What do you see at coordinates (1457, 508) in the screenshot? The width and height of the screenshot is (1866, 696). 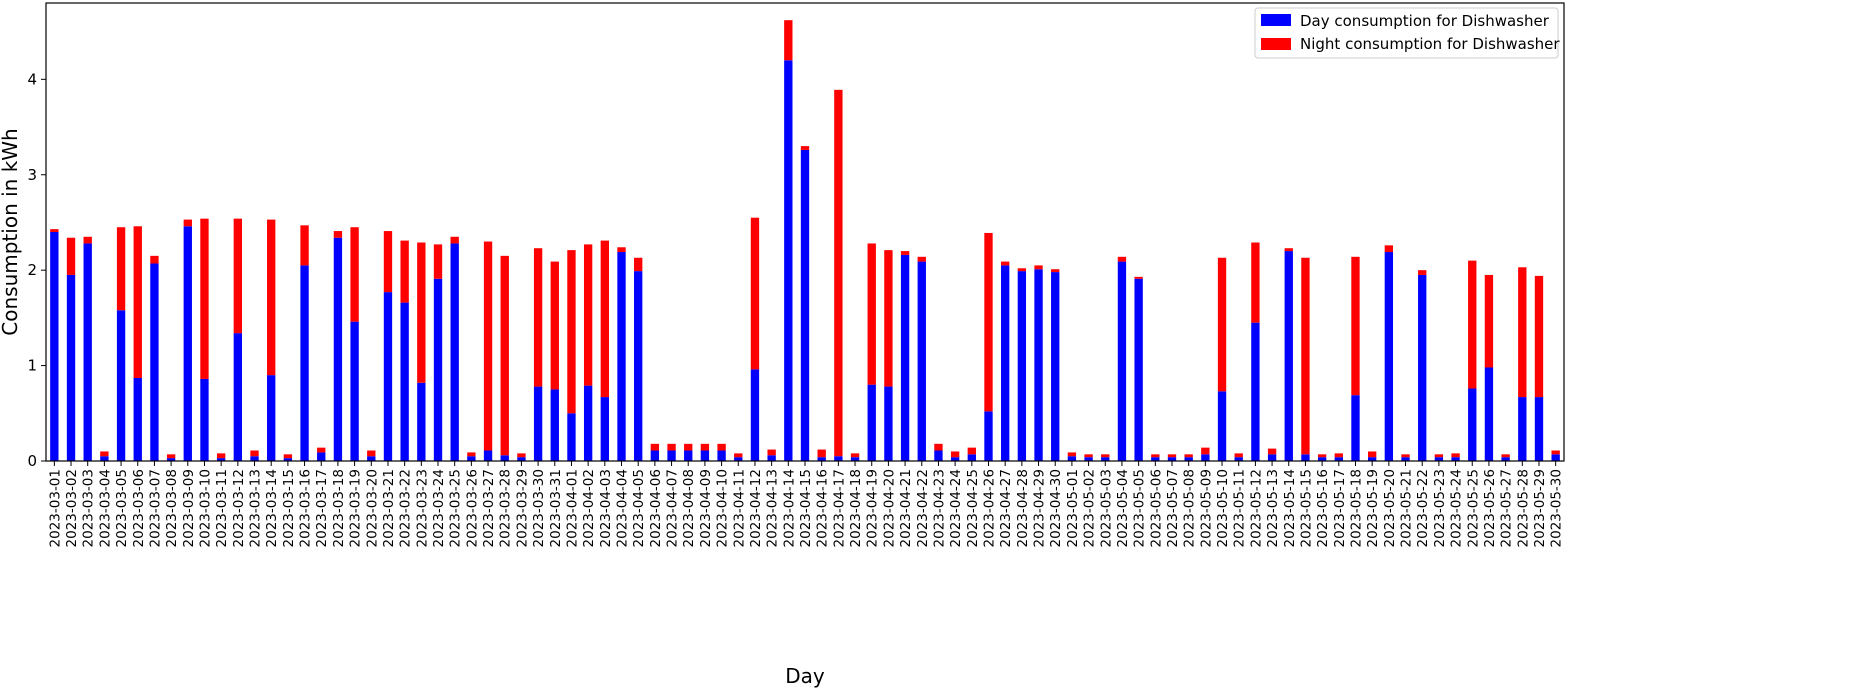 I see `x-tick-label: 2023-05-24` at bounding box center [1457, 508].